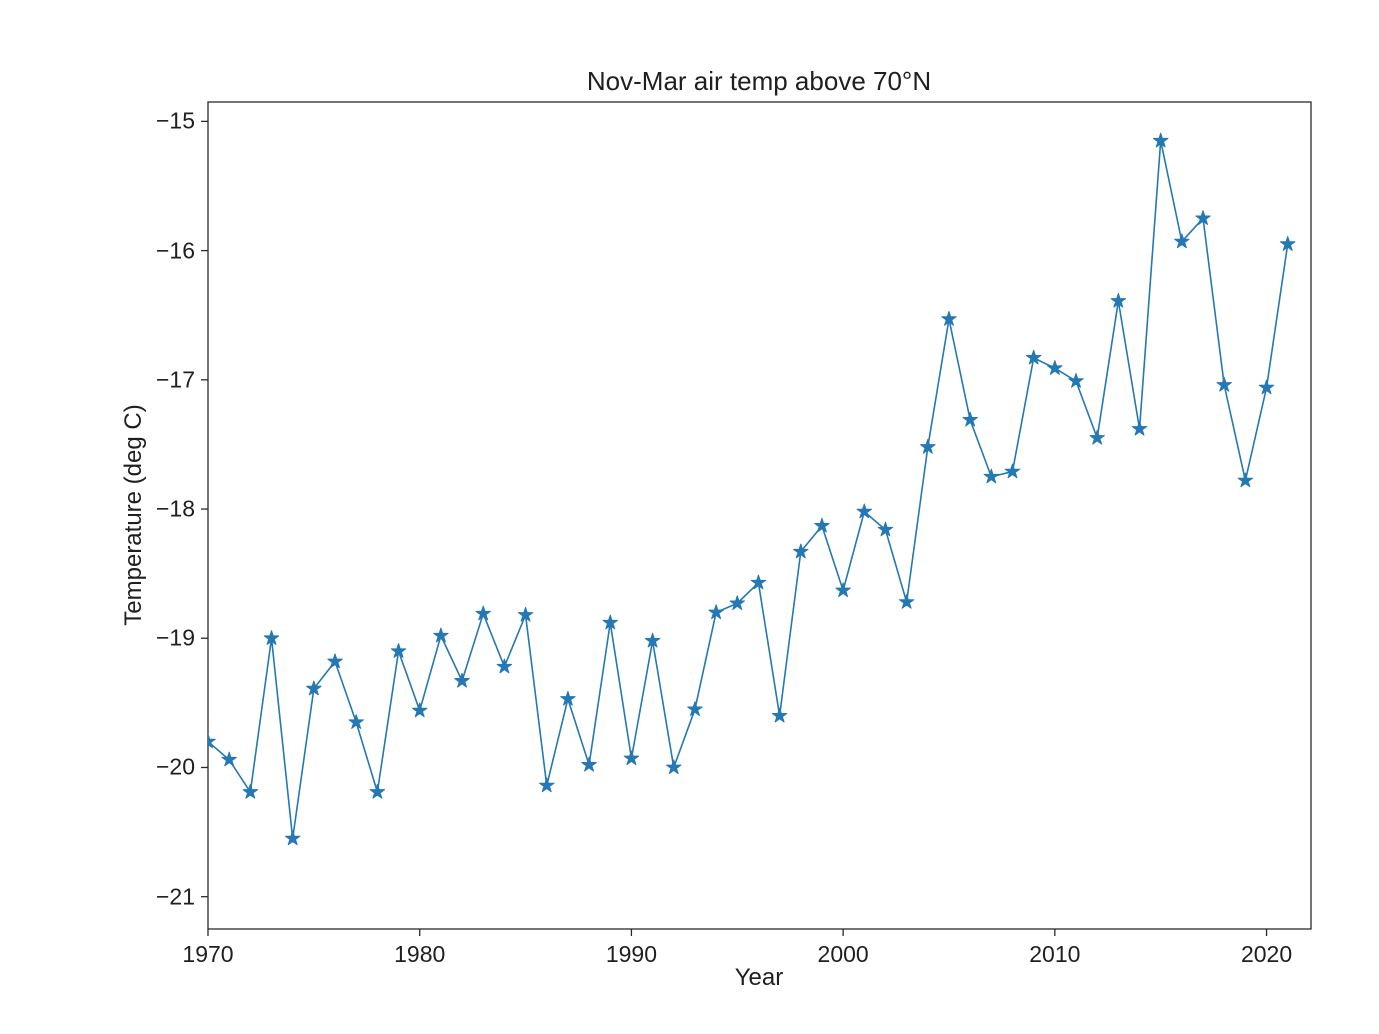 The height and width of the screenshot is (1034, 1379). I want to click on y-tick-label: −16, so click(175, 250).